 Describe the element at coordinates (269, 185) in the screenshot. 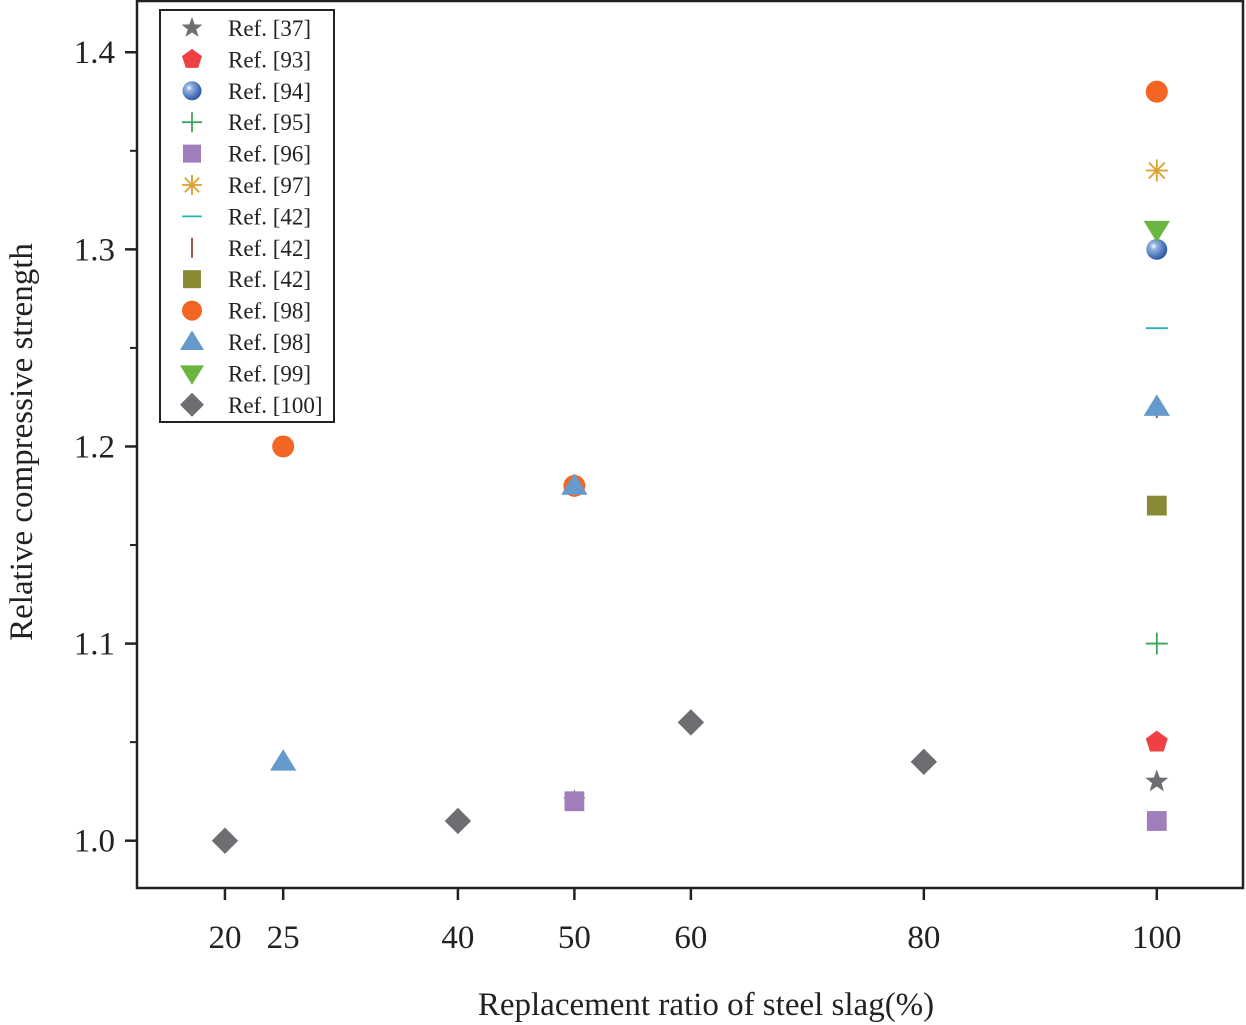

I see `legend-label: Ref. [97]` at that location.